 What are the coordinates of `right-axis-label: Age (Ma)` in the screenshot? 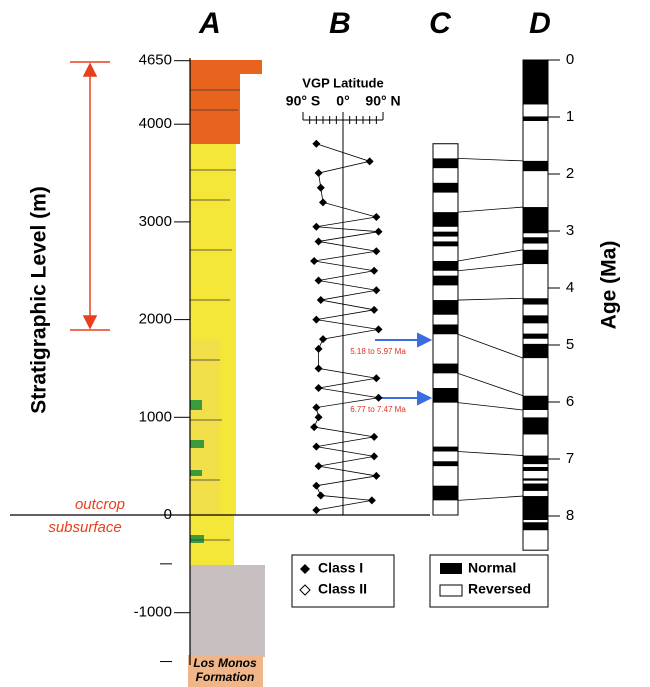 It's located at (609, 285).